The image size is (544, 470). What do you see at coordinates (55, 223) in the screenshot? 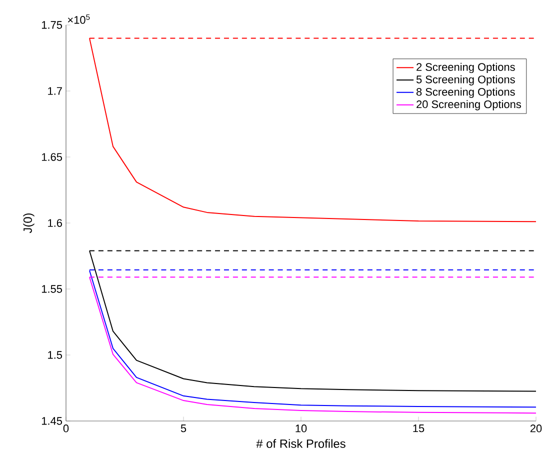
I see `y-tick-label: 1.6` at bounding box center [55, 223].